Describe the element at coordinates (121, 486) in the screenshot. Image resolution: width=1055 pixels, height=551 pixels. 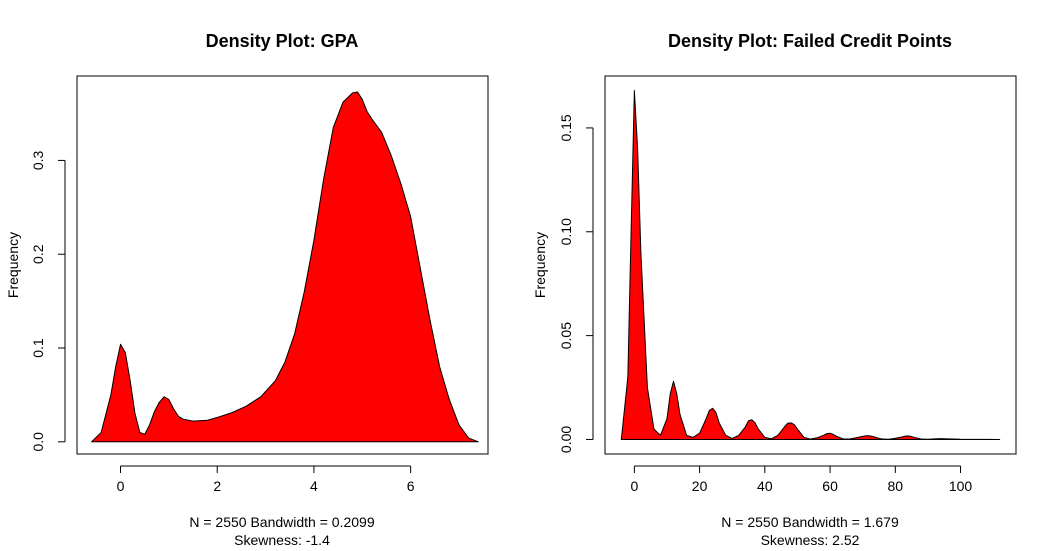
I see `gpa-x-tick-label: 0` at that location.